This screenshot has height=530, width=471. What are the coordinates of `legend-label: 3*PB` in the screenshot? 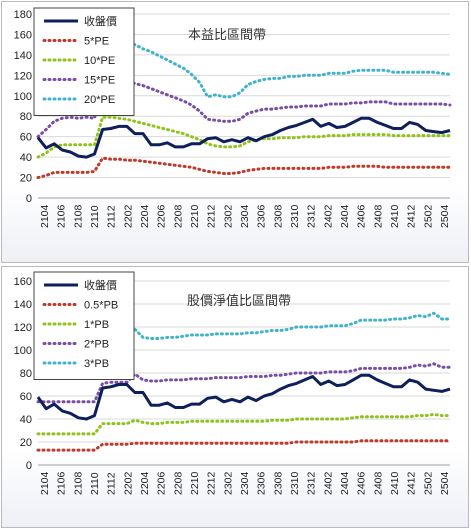 It's located at (96, 364).